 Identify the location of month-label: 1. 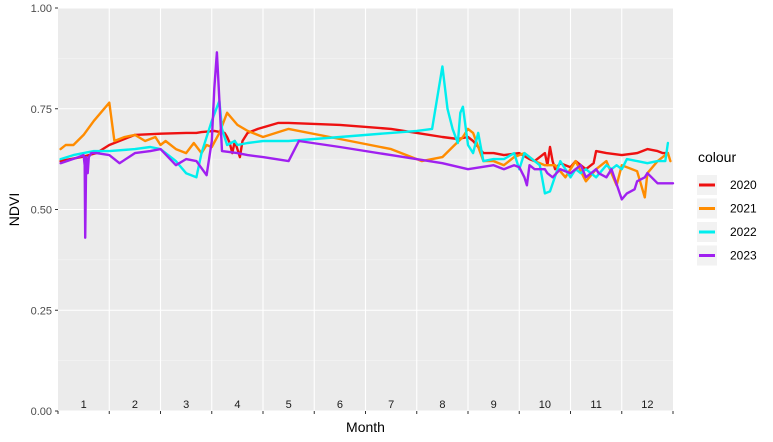
(84, 405).